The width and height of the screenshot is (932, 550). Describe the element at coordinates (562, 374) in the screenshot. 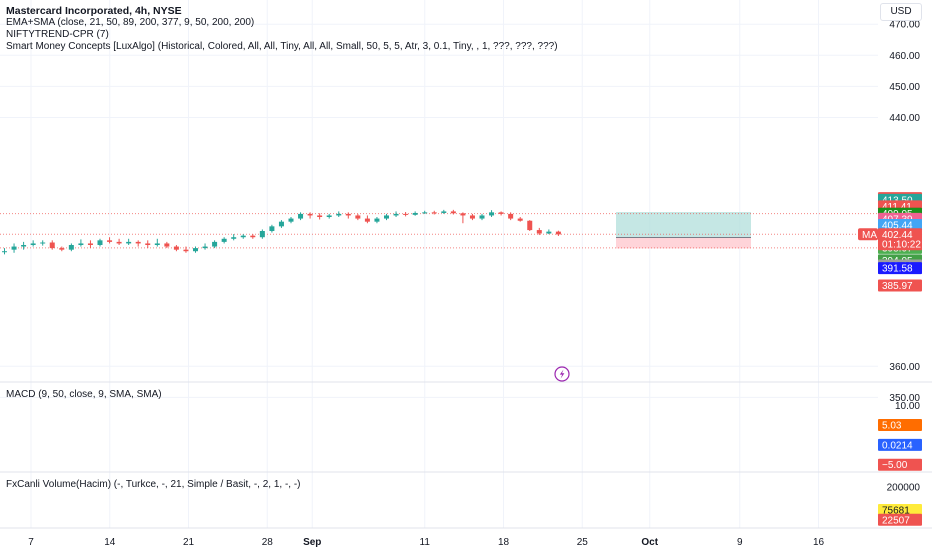

I see `replay-icon-group` at that location.